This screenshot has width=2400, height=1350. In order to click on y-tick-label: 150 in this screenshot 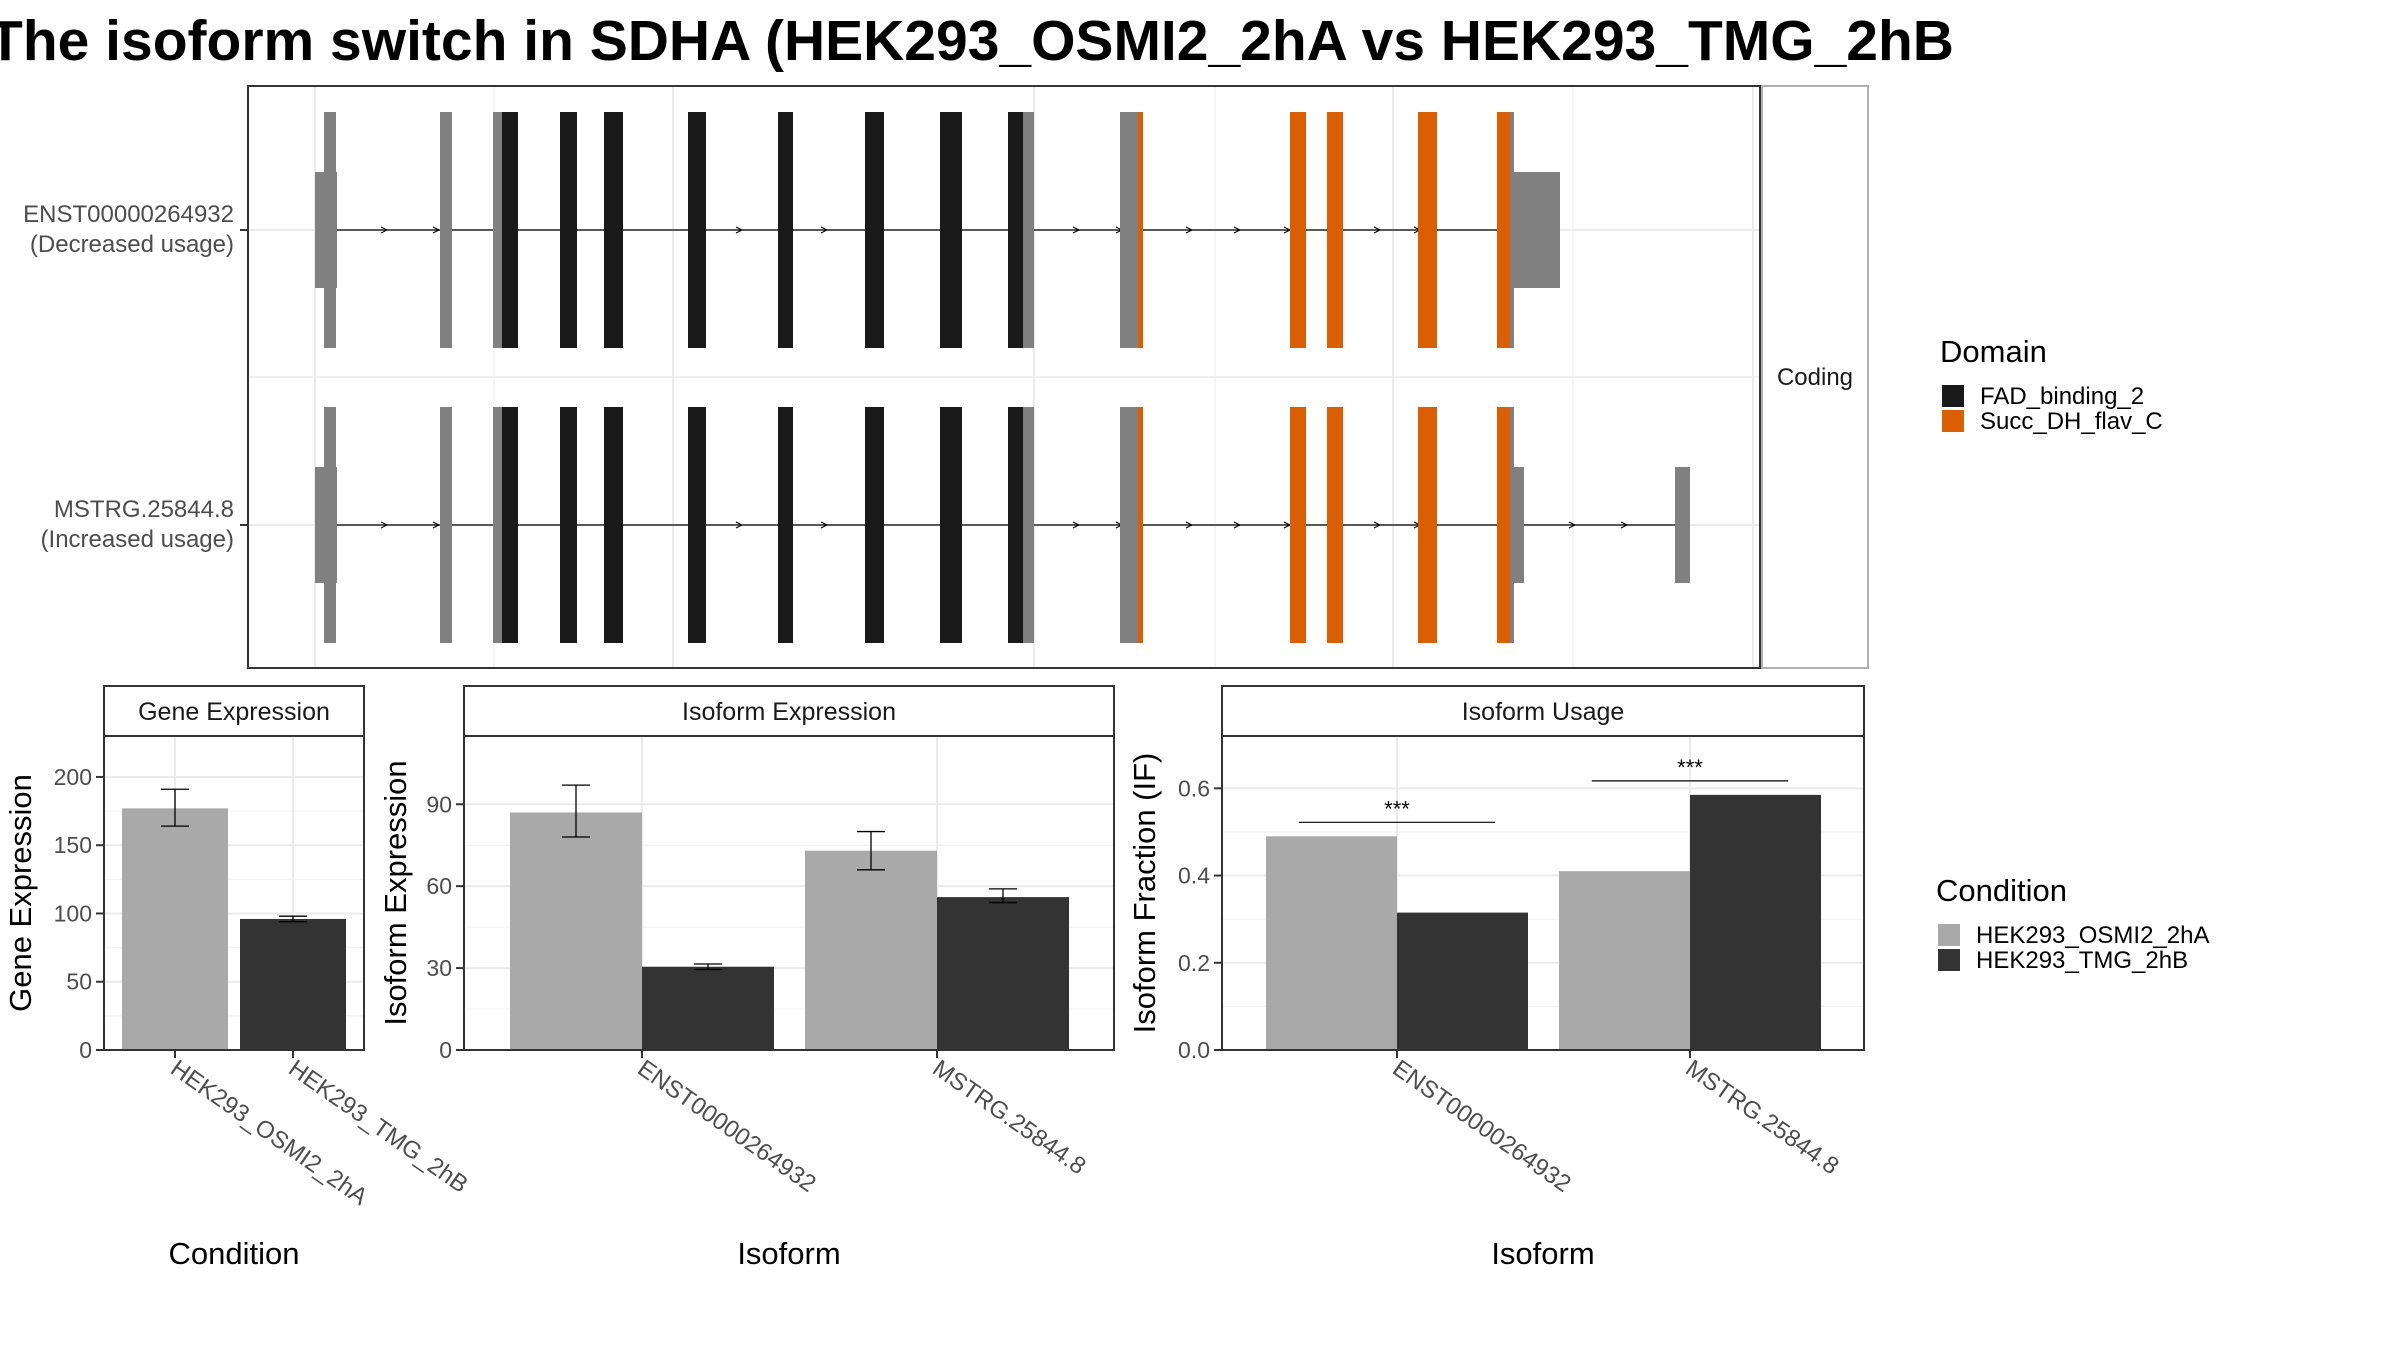, I will do `click(73, 845)`.